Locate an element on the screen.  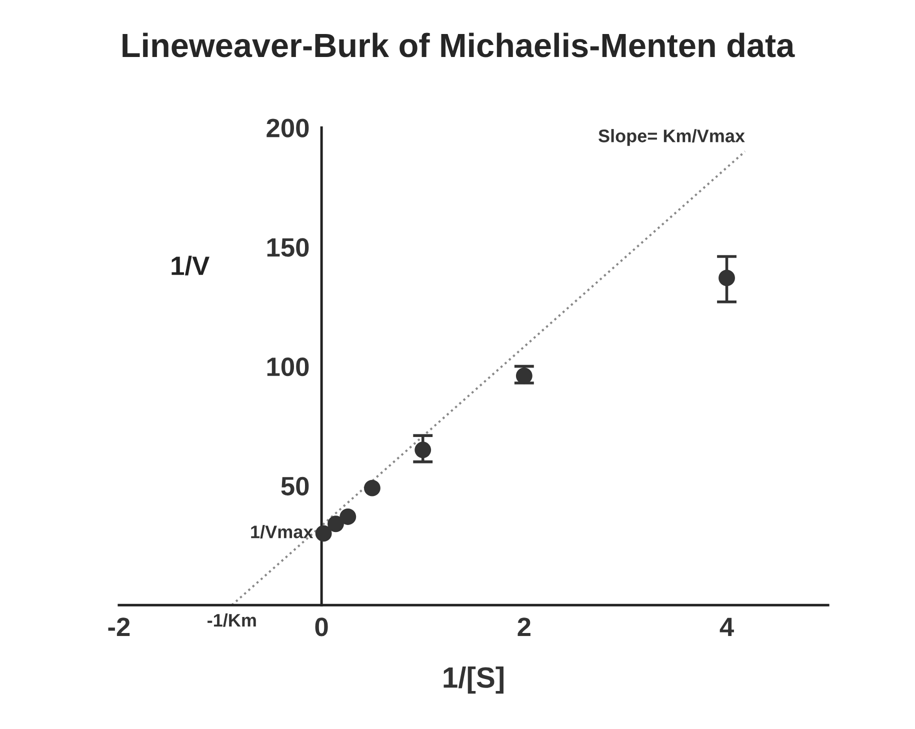
chart-title: Lineweaver-Burk of Michaelis-Menten data is located at coordinates (458, 45).